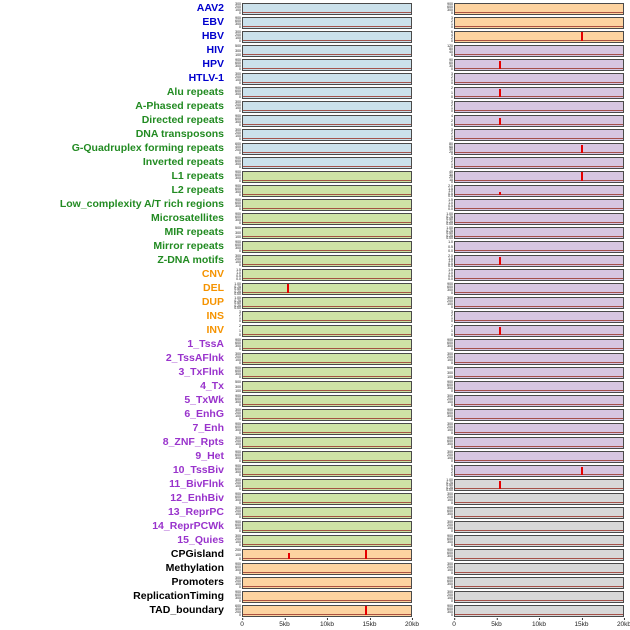 This screenshot has width=630, height=630. Describe the element at coordinates (183, 162) in the screenshot. I see `track-label: Inverted repeats` at that location.